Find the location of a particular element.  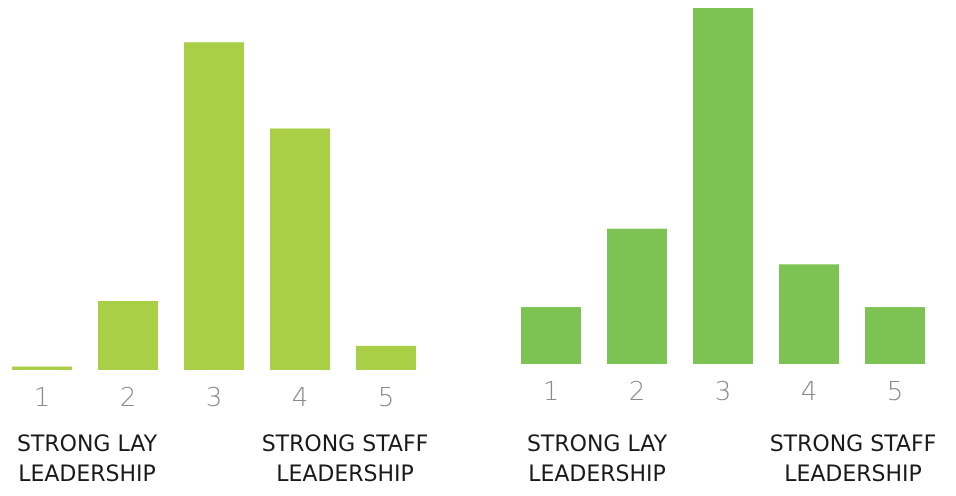

left-chart-high-end-line-1: STRONG STAFF is located at coordinates (345, 444).